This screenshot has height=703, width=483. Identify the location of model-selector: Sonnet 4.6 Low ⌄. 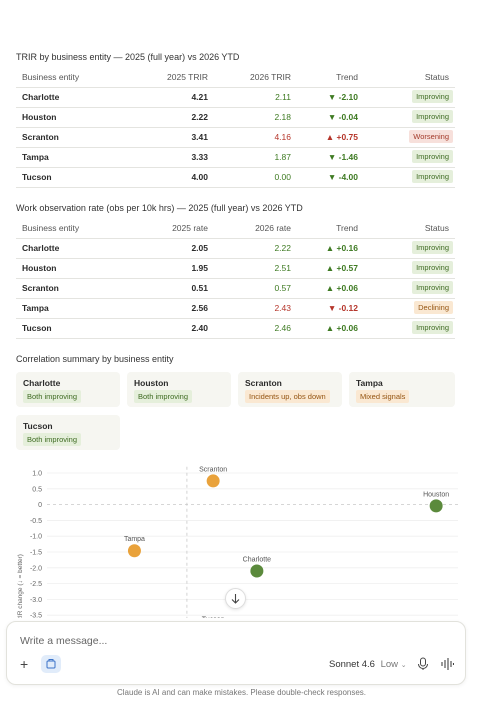
(368, 664).